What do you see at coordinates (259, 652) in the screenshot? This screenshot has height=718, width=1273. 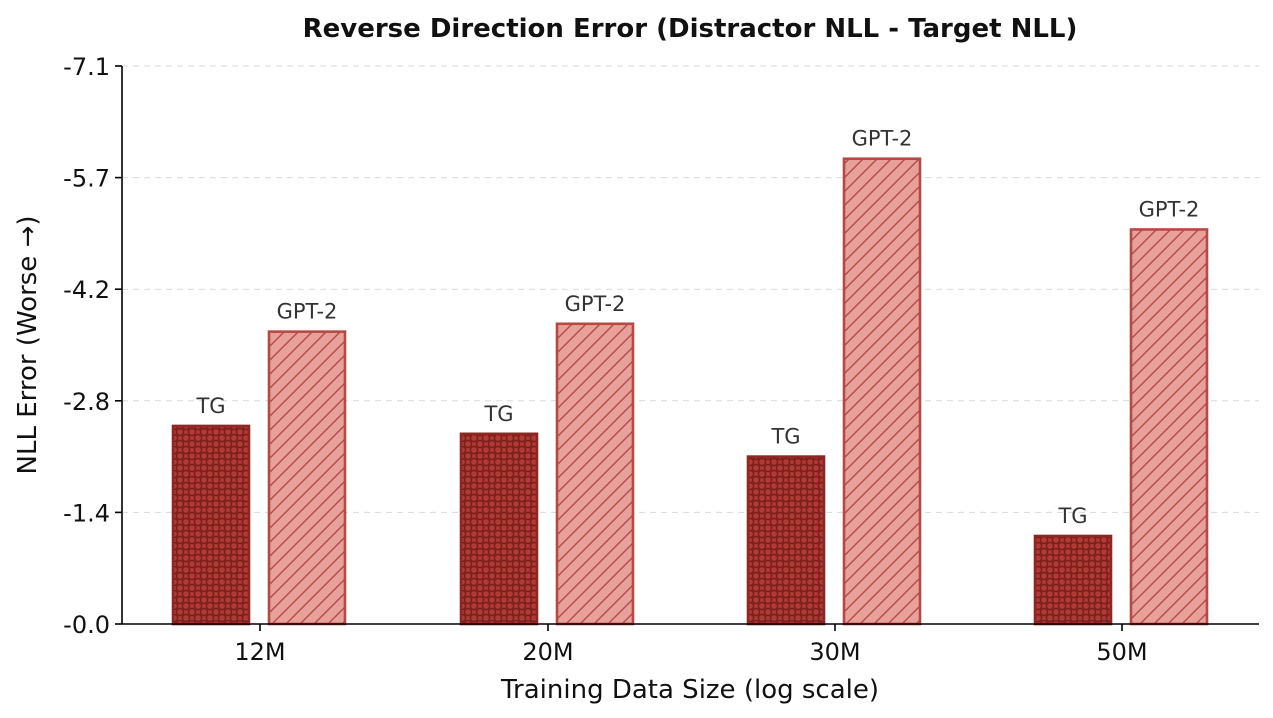 I see `x-tick-label: 12M` at bounding box center [259, 652].